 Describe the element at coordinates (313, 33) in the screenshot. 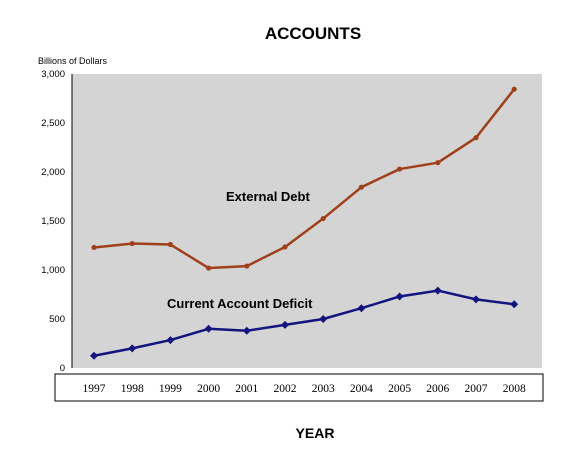

I see `chart-title: ACCOUNTS` at that location.